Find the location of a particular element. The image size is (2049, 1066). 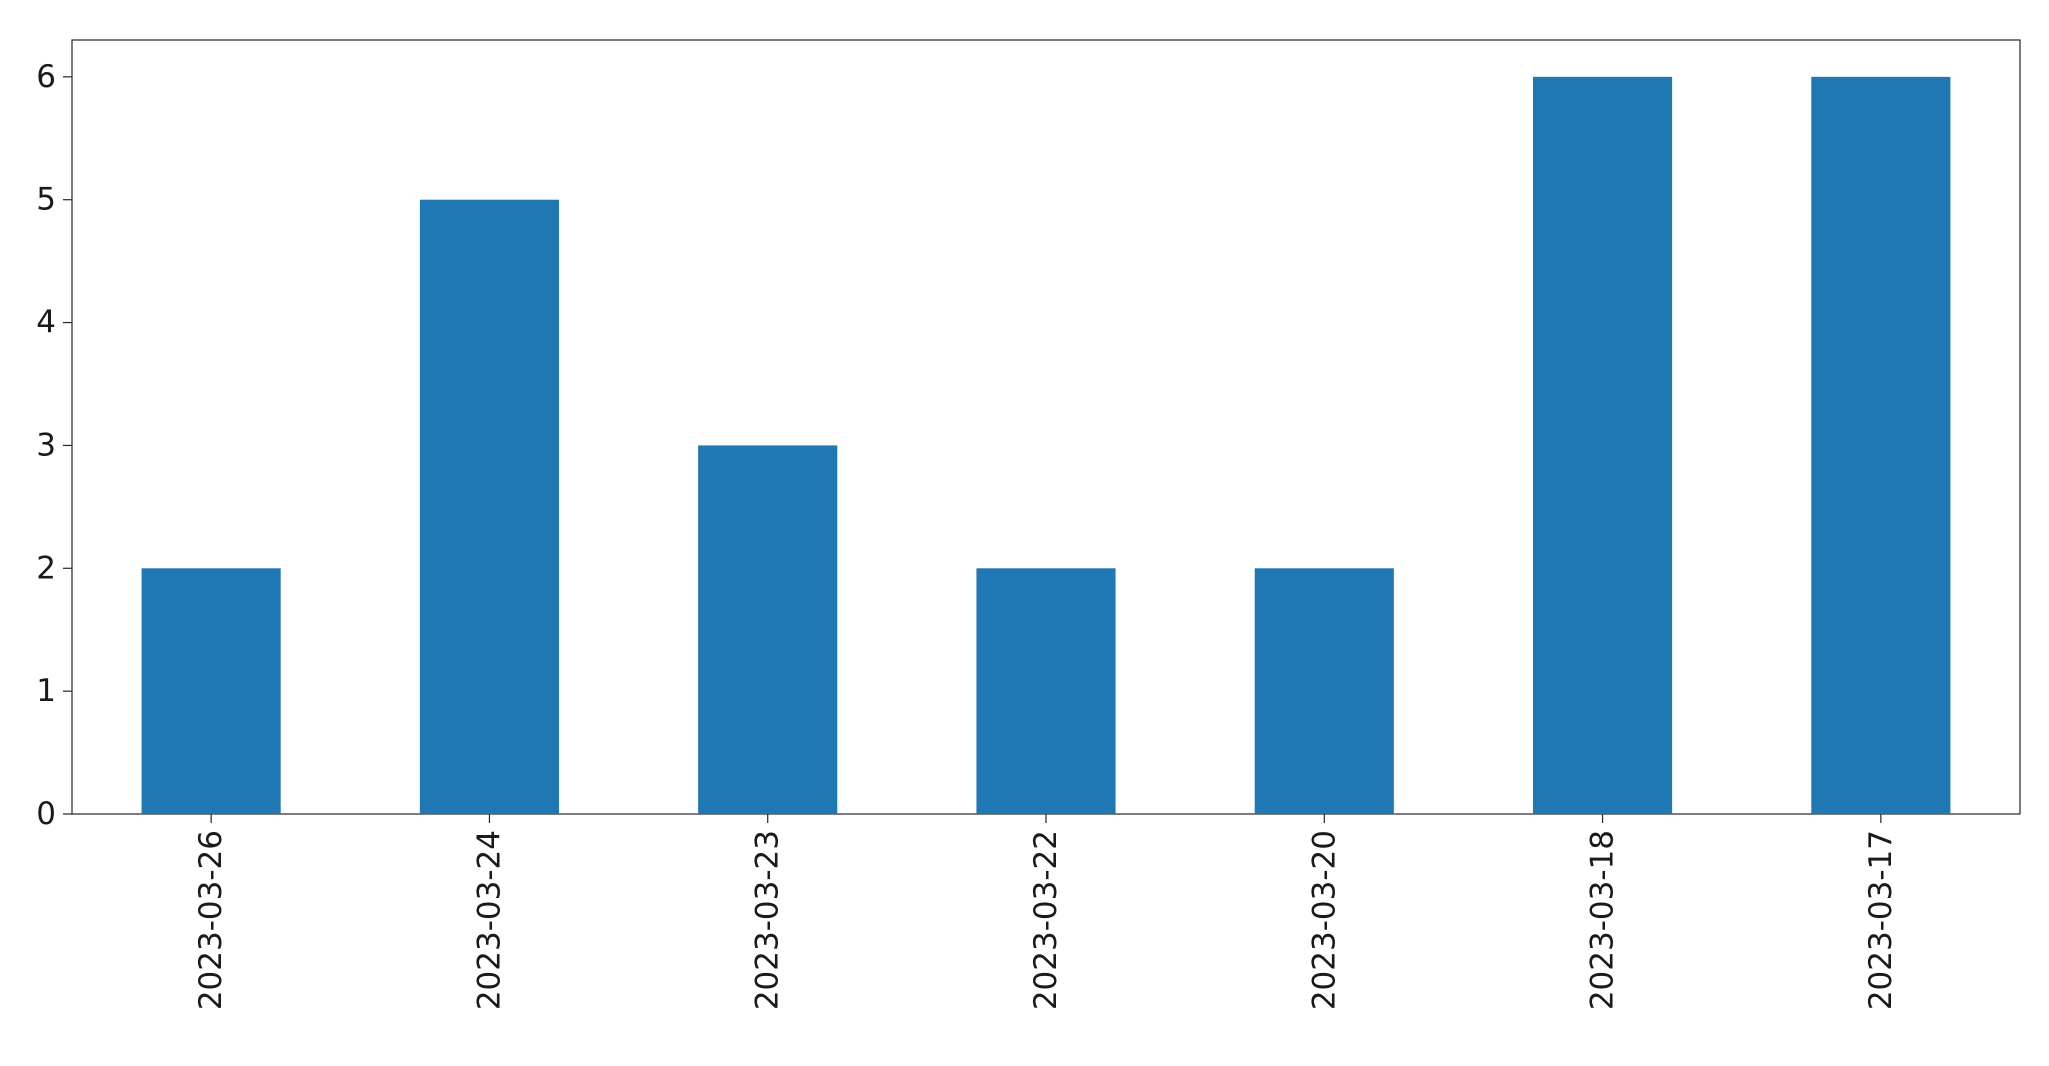

y-tick-label: 6 is located at coordinates (46, 77).